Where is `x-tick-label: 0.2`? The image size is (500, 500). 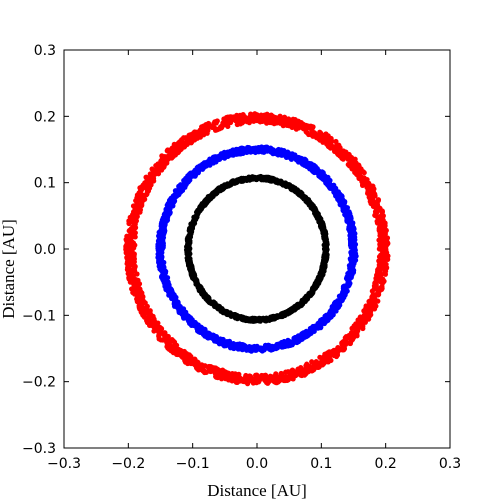 x-tick-label: 0.2 is located at coordinates (386, 464).